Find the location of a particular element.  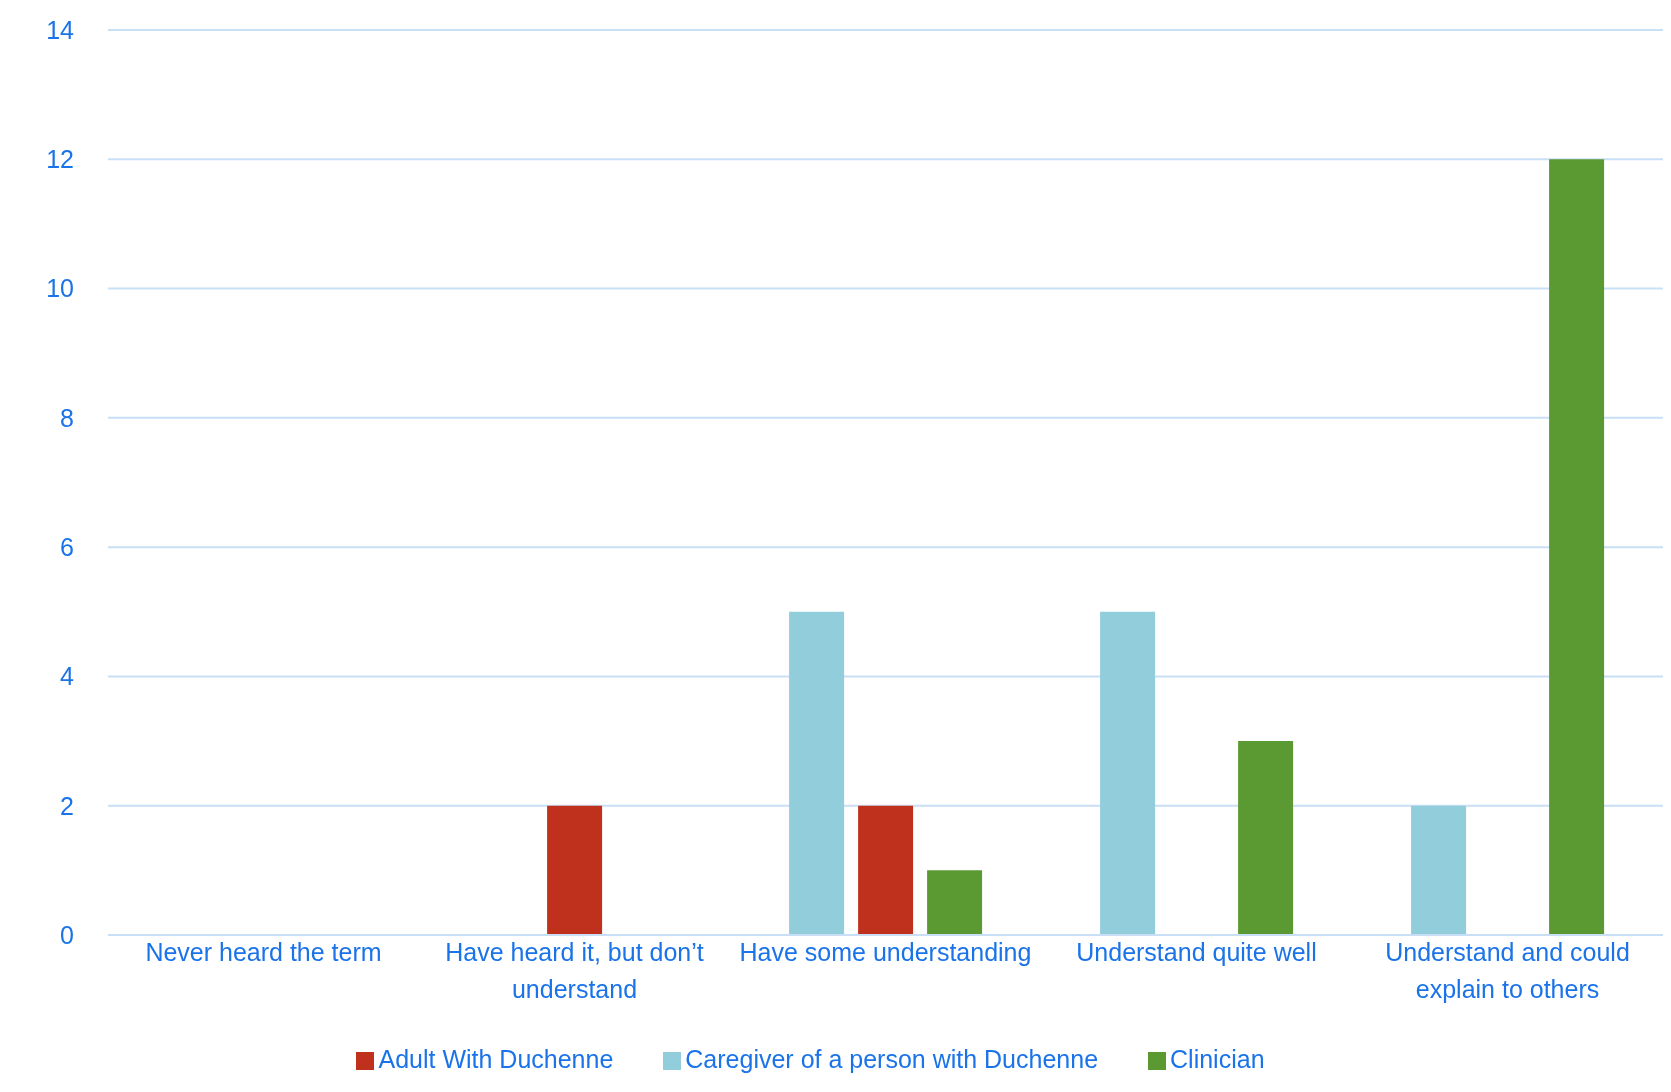

y-tick-label: 6 is located at coordinates (67, 547).